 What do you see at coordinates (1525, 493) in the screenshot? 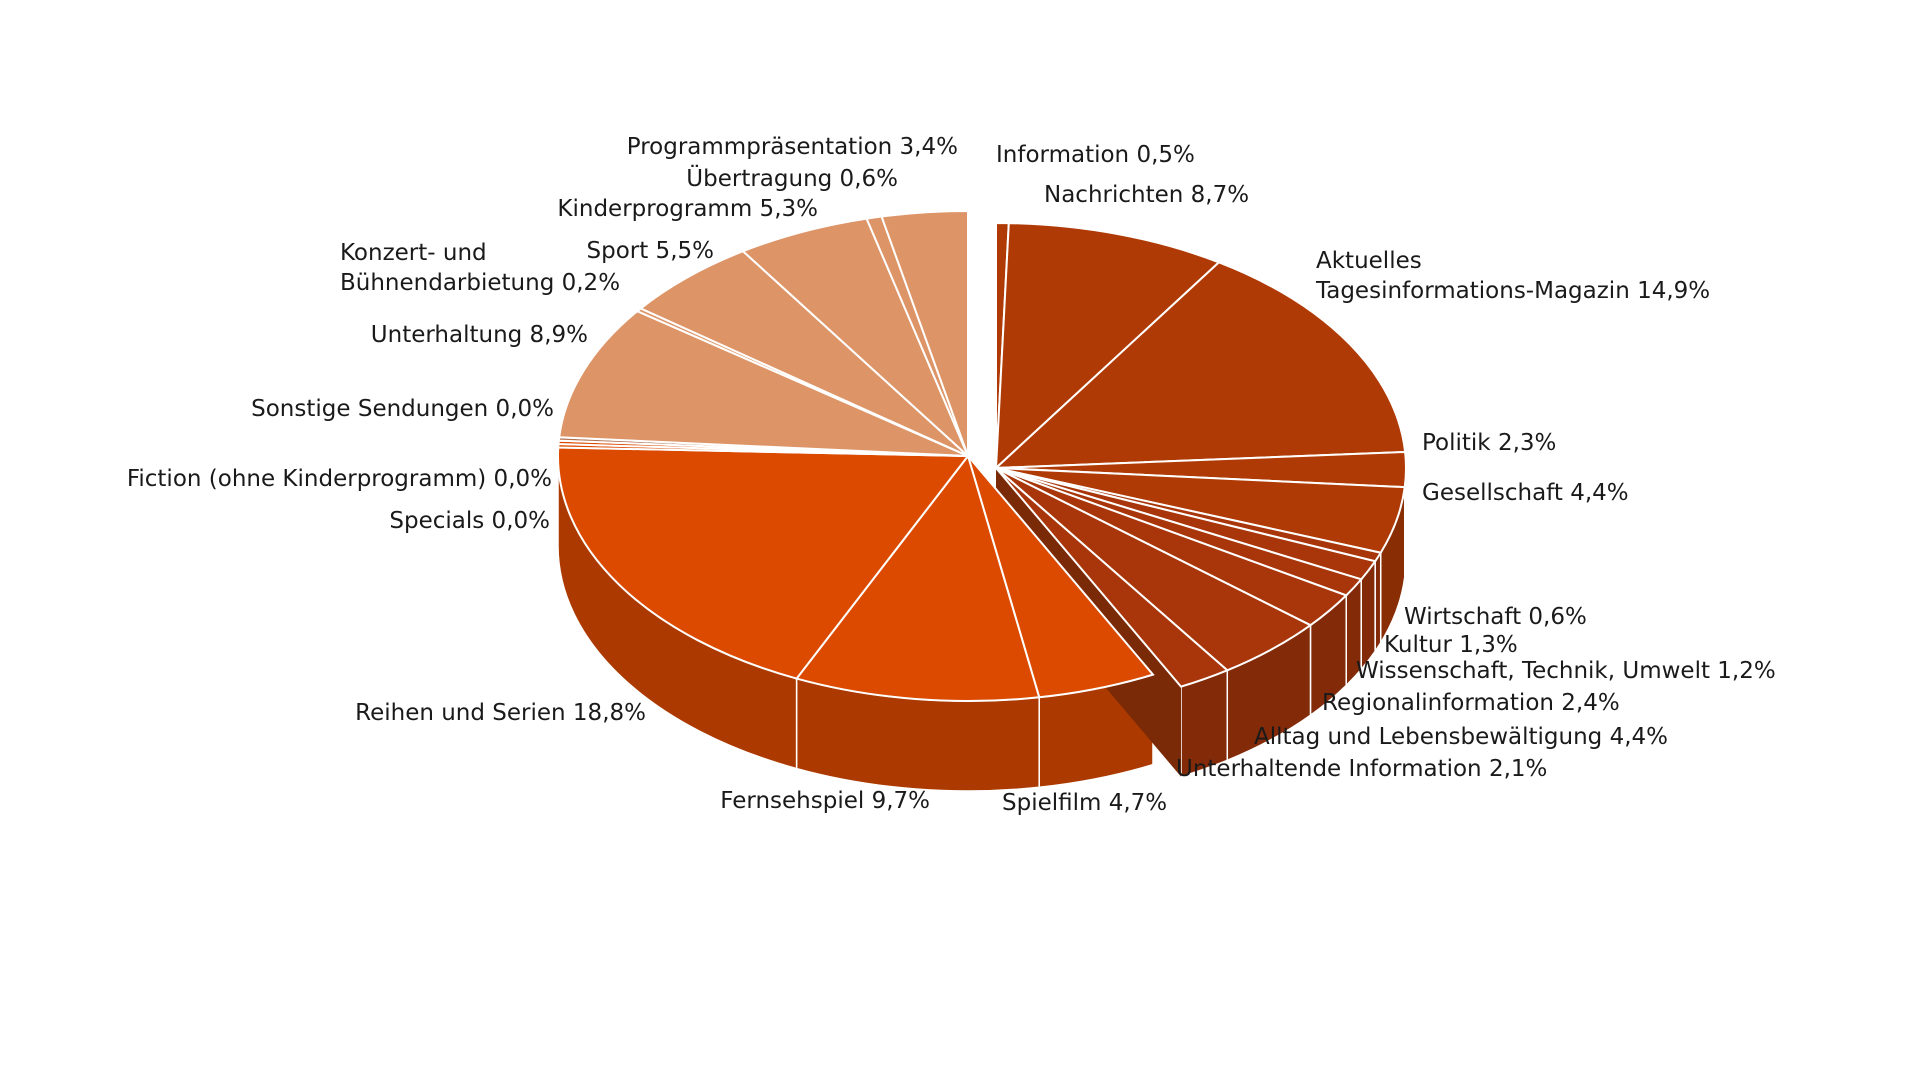
I see `slice-label-4: Gesellschaft 4,4%` at bounding box center [1525, 493].